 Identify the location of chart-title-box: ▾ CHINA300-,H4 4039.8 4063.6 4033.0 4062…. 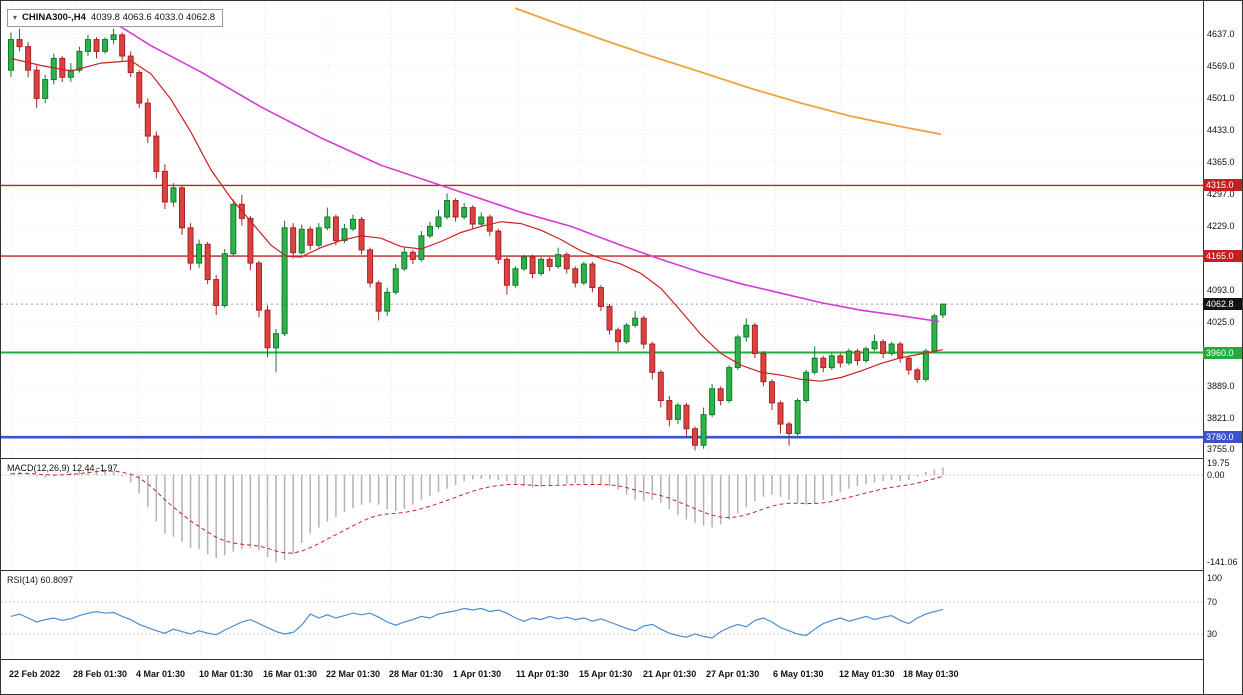
(115, 18).